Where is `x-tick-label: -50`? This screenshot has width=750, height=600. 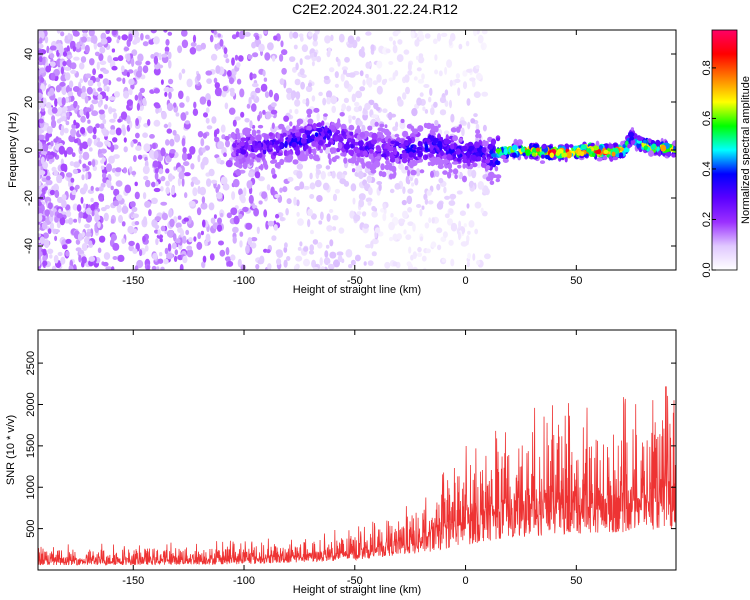
x-tick-label: -50 is located at coordinates (355, 281).